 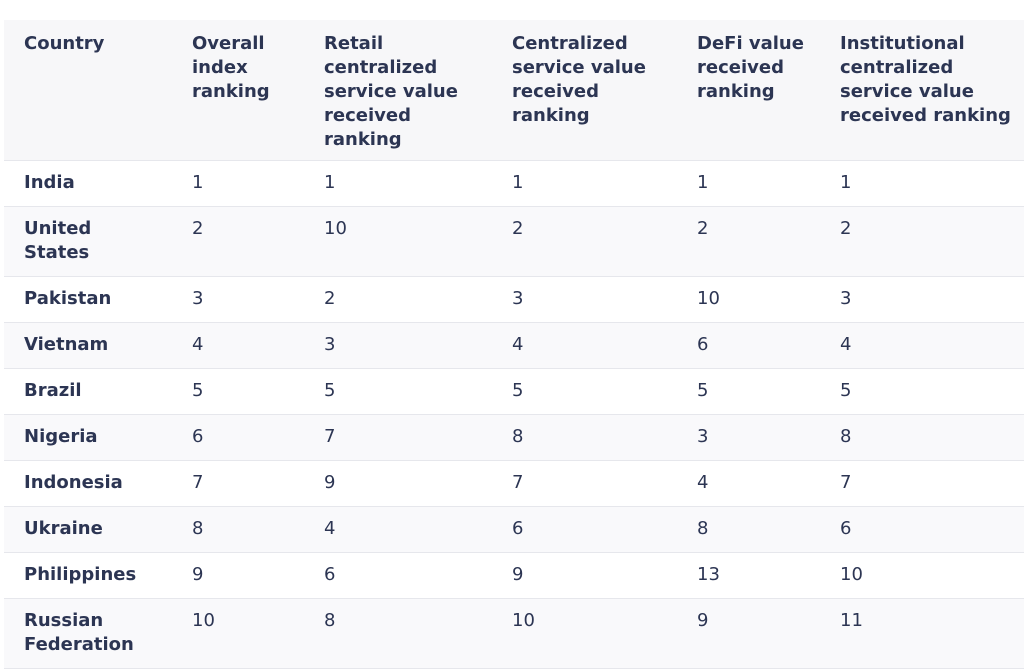 I want to click on table-row: Indonesia 7 9 7 4 7, so click(x=514, y=483).